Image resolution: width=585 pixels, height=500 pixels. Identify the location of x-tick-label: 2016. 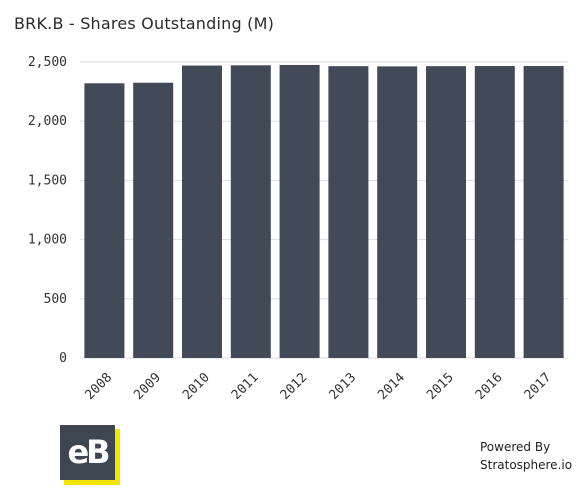
(489, 386).